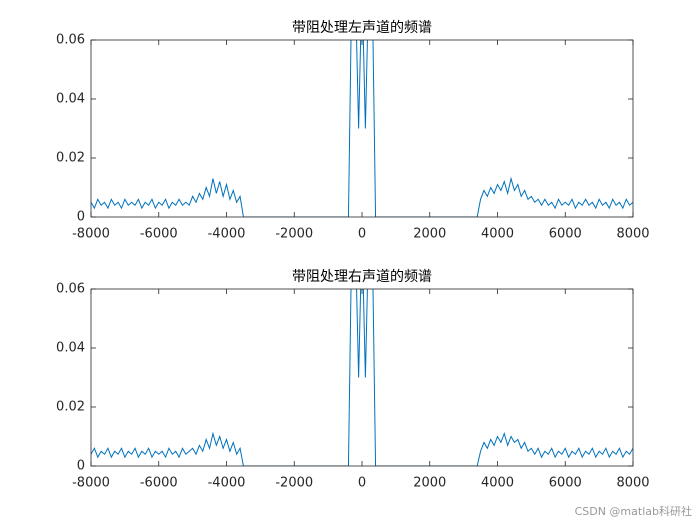 The image size is (700, 525). What do you see at coordinates (633, 511) in the screenshot?
I see `watermark: CSDN @matlab科研社` at bounding box center [633, 511].